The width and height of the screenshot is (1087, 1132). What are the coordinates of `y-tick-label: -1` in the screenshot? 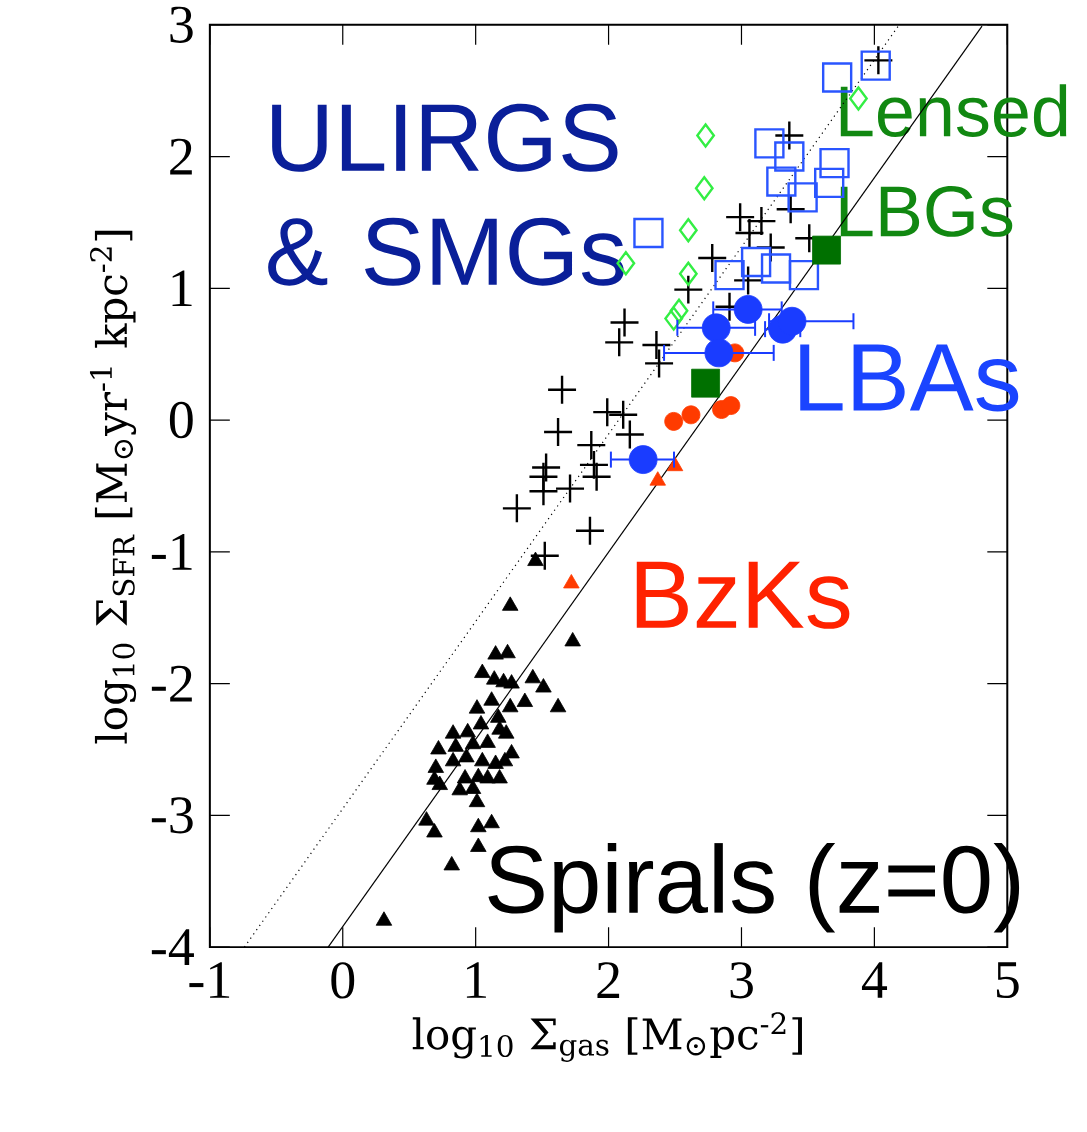 It's located at (171, 552).